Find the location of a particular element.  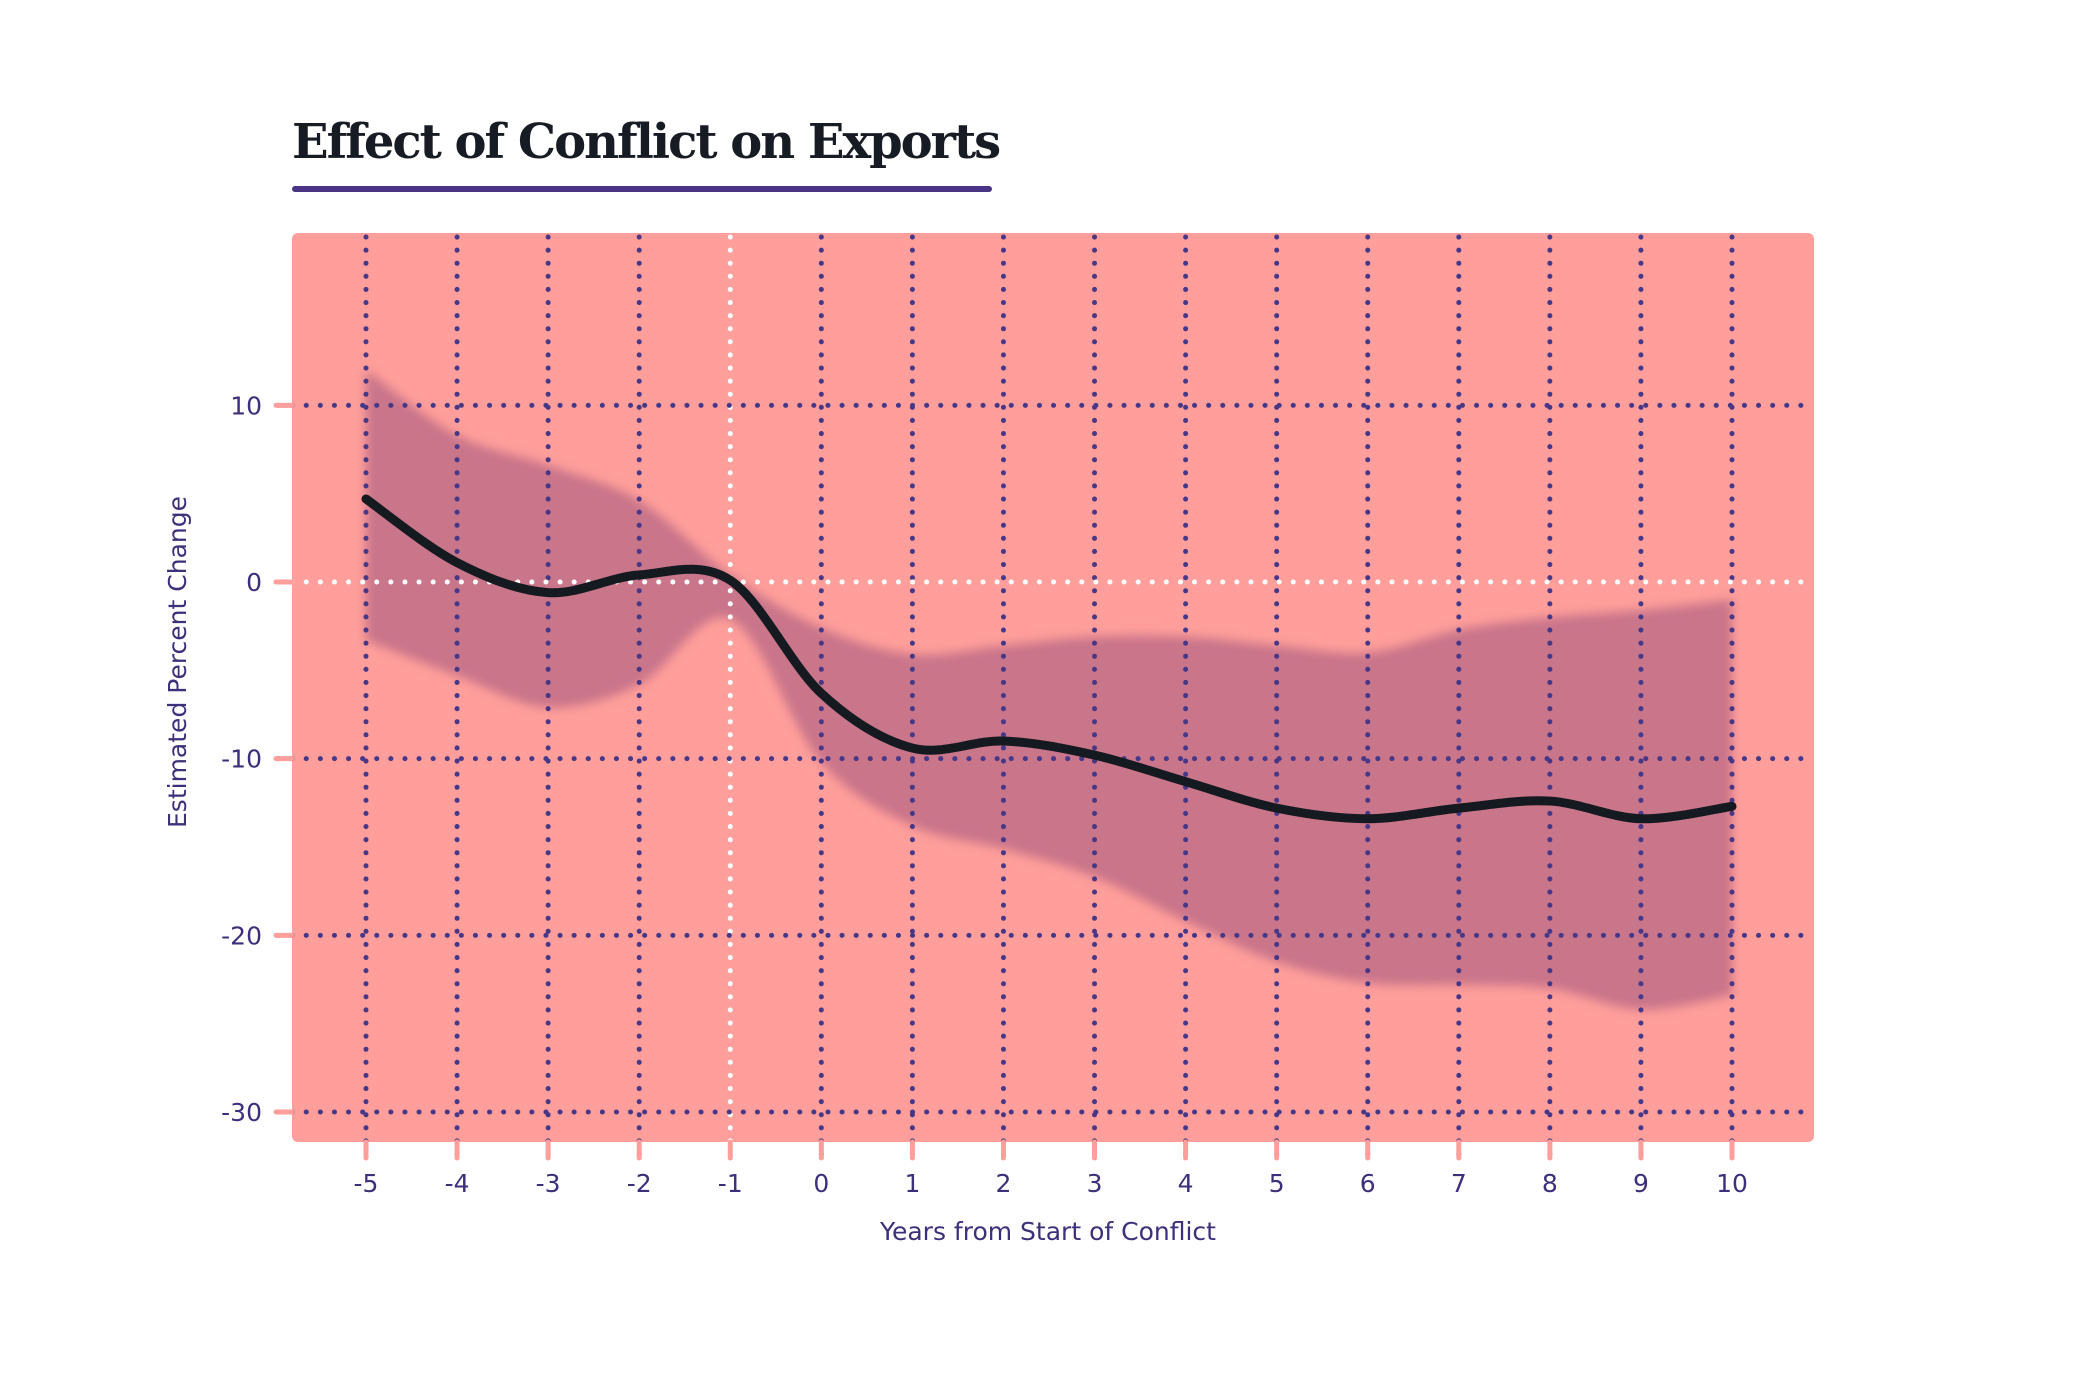

y-axis-ticks: 10 0 -10 -20 -30 is located at coordinates (241, 759).